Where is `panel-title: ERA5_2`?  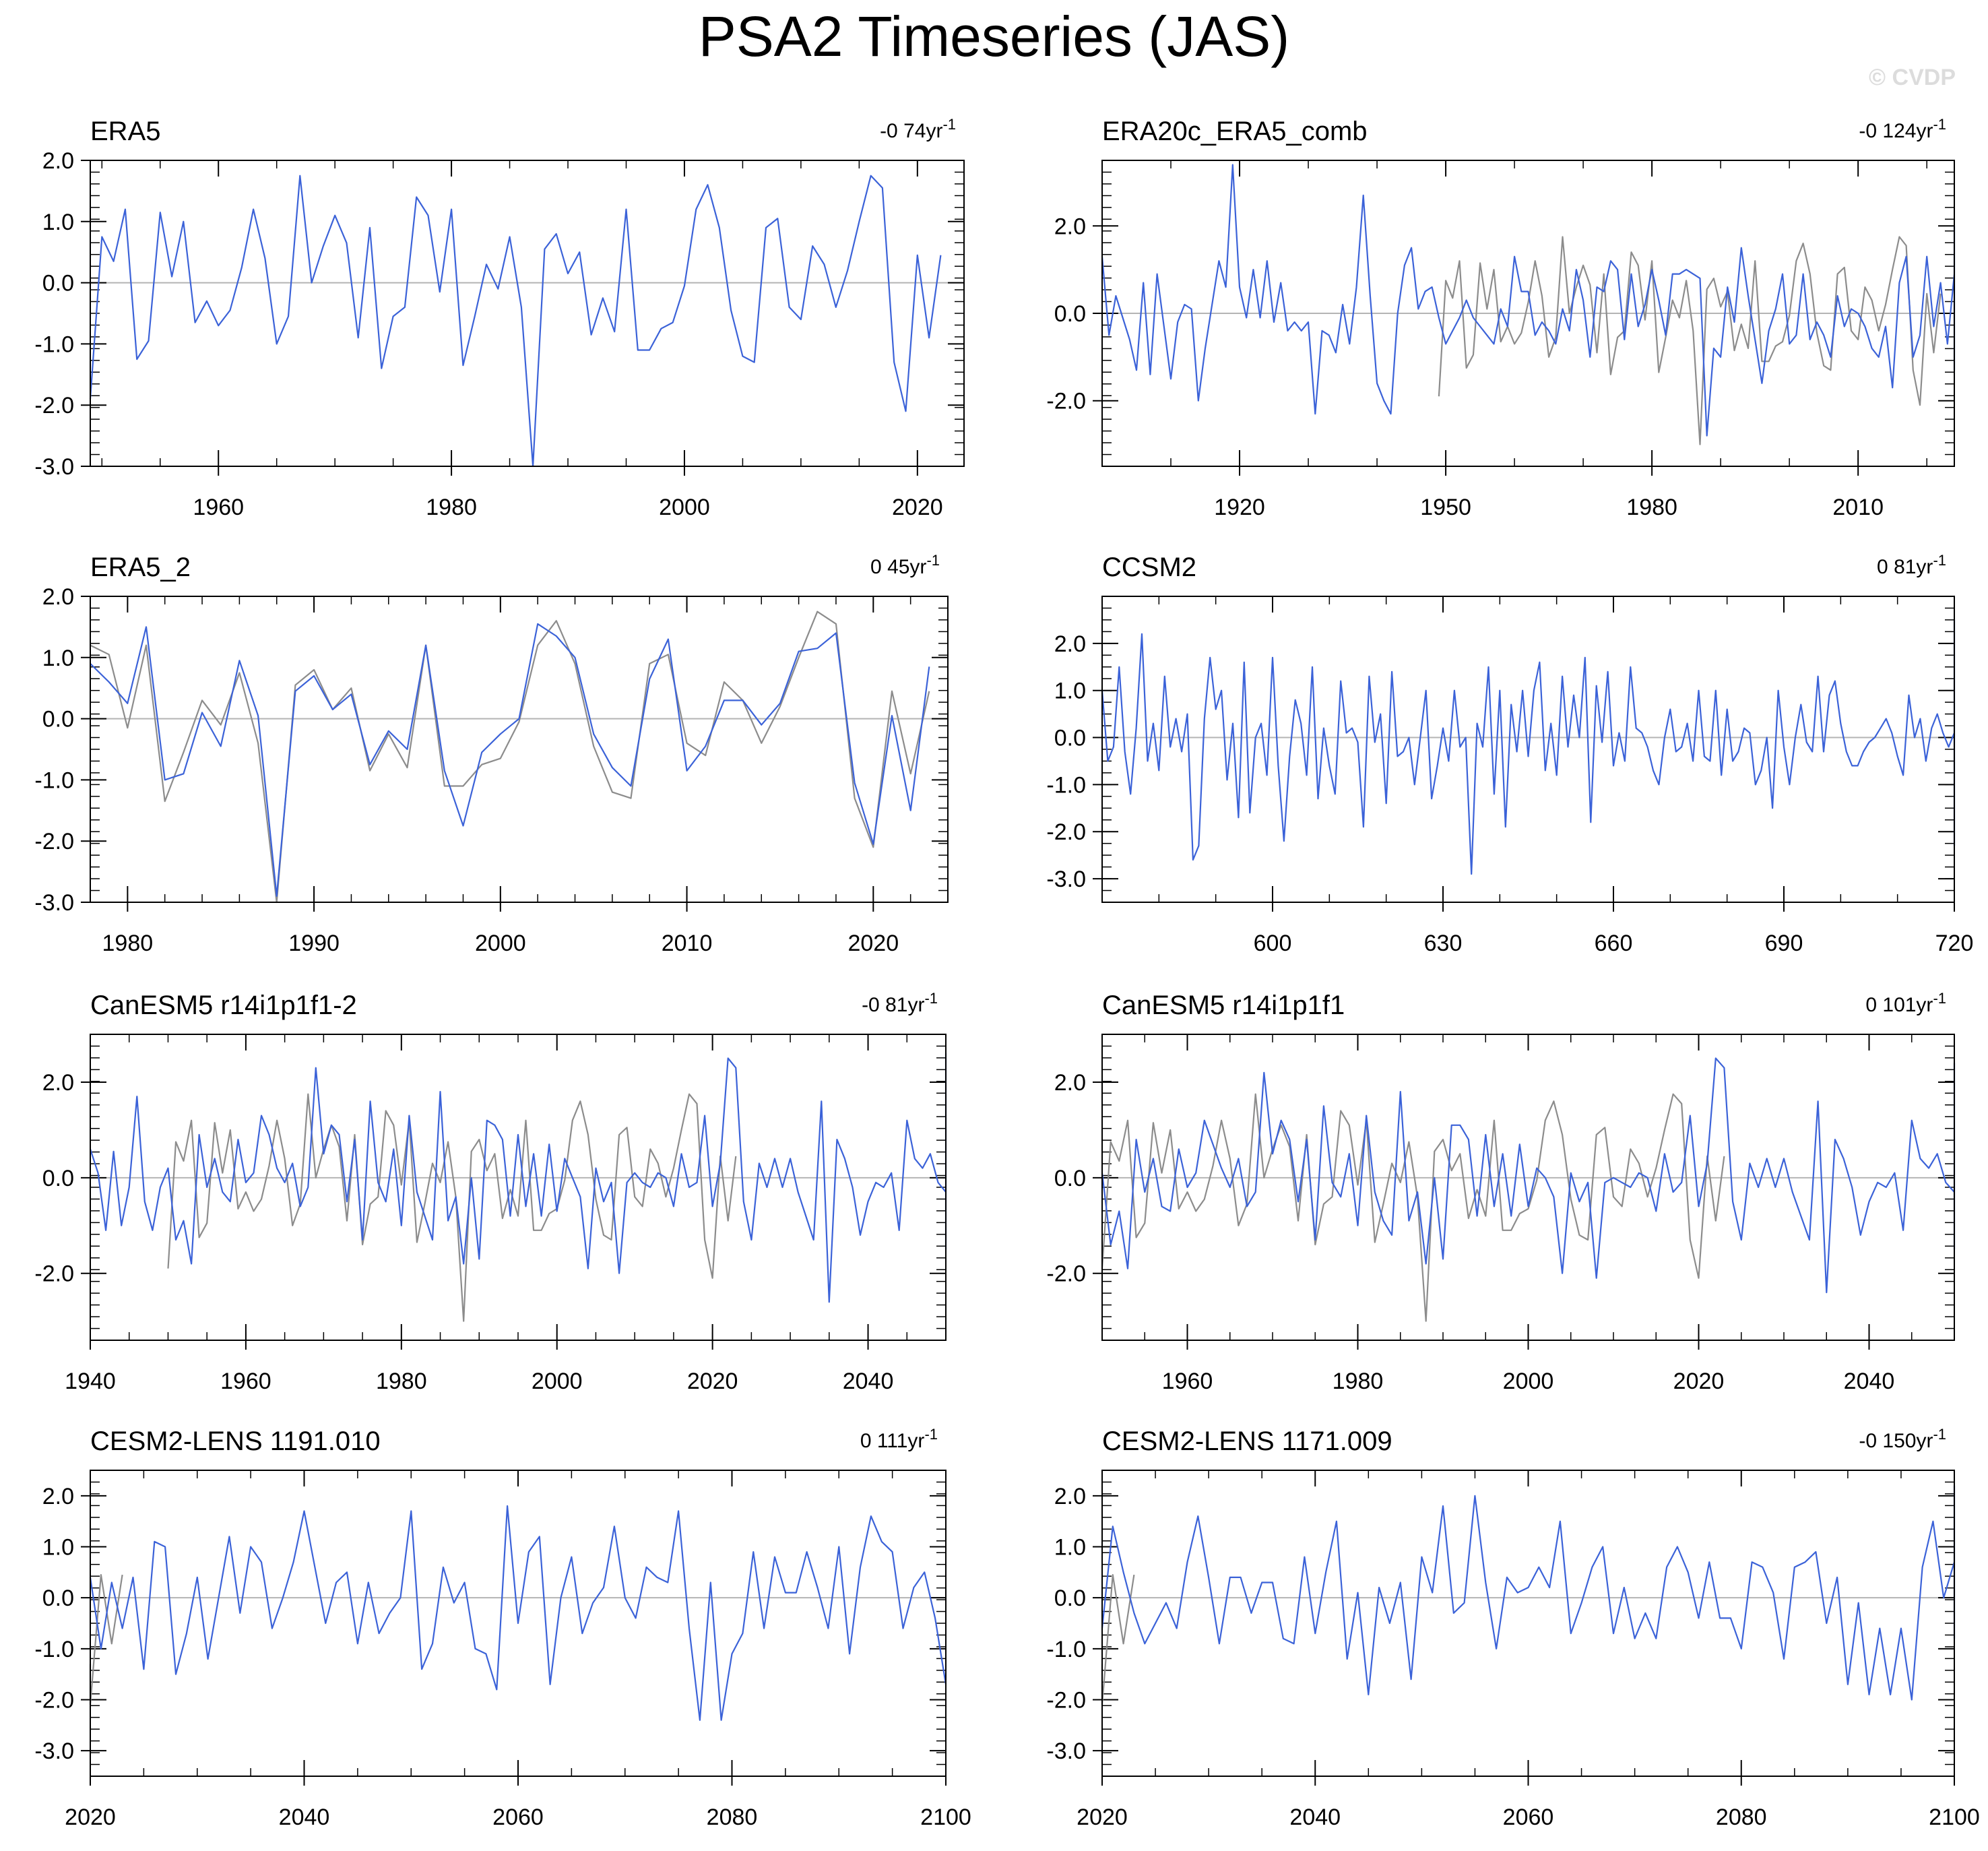
panel-title: ERA5_2 is located at coordinates (140, 567).